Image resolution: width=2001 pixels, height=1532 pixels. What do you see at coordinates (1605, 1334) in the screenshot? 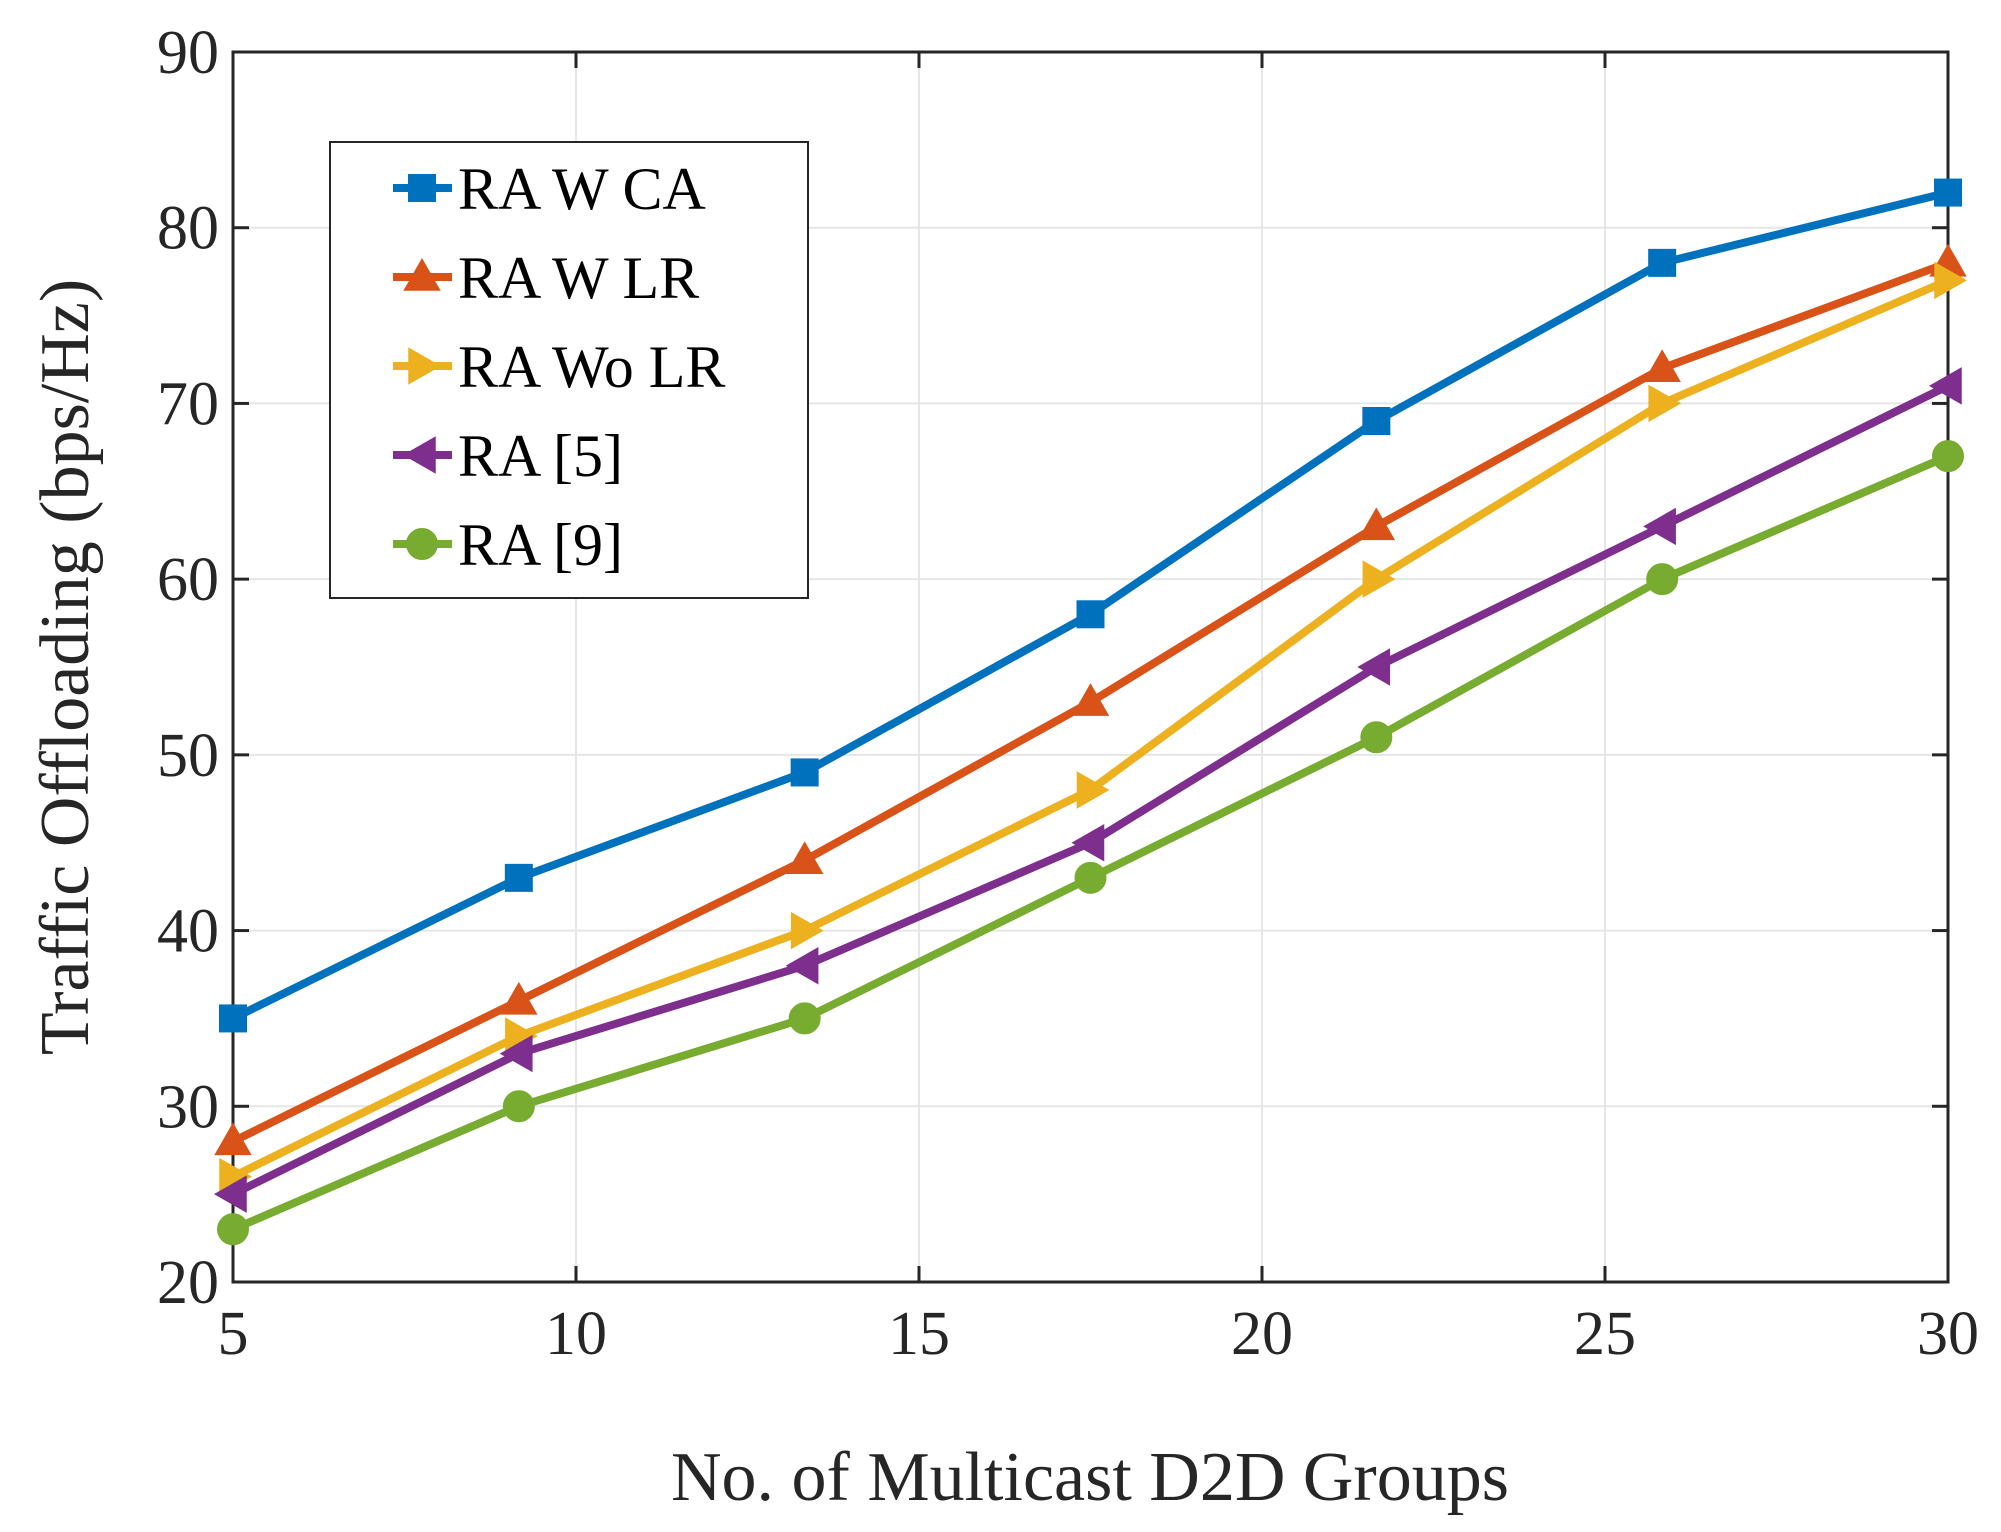
I see `x-tick-label: 25` at bounding box center [1605, 1334].